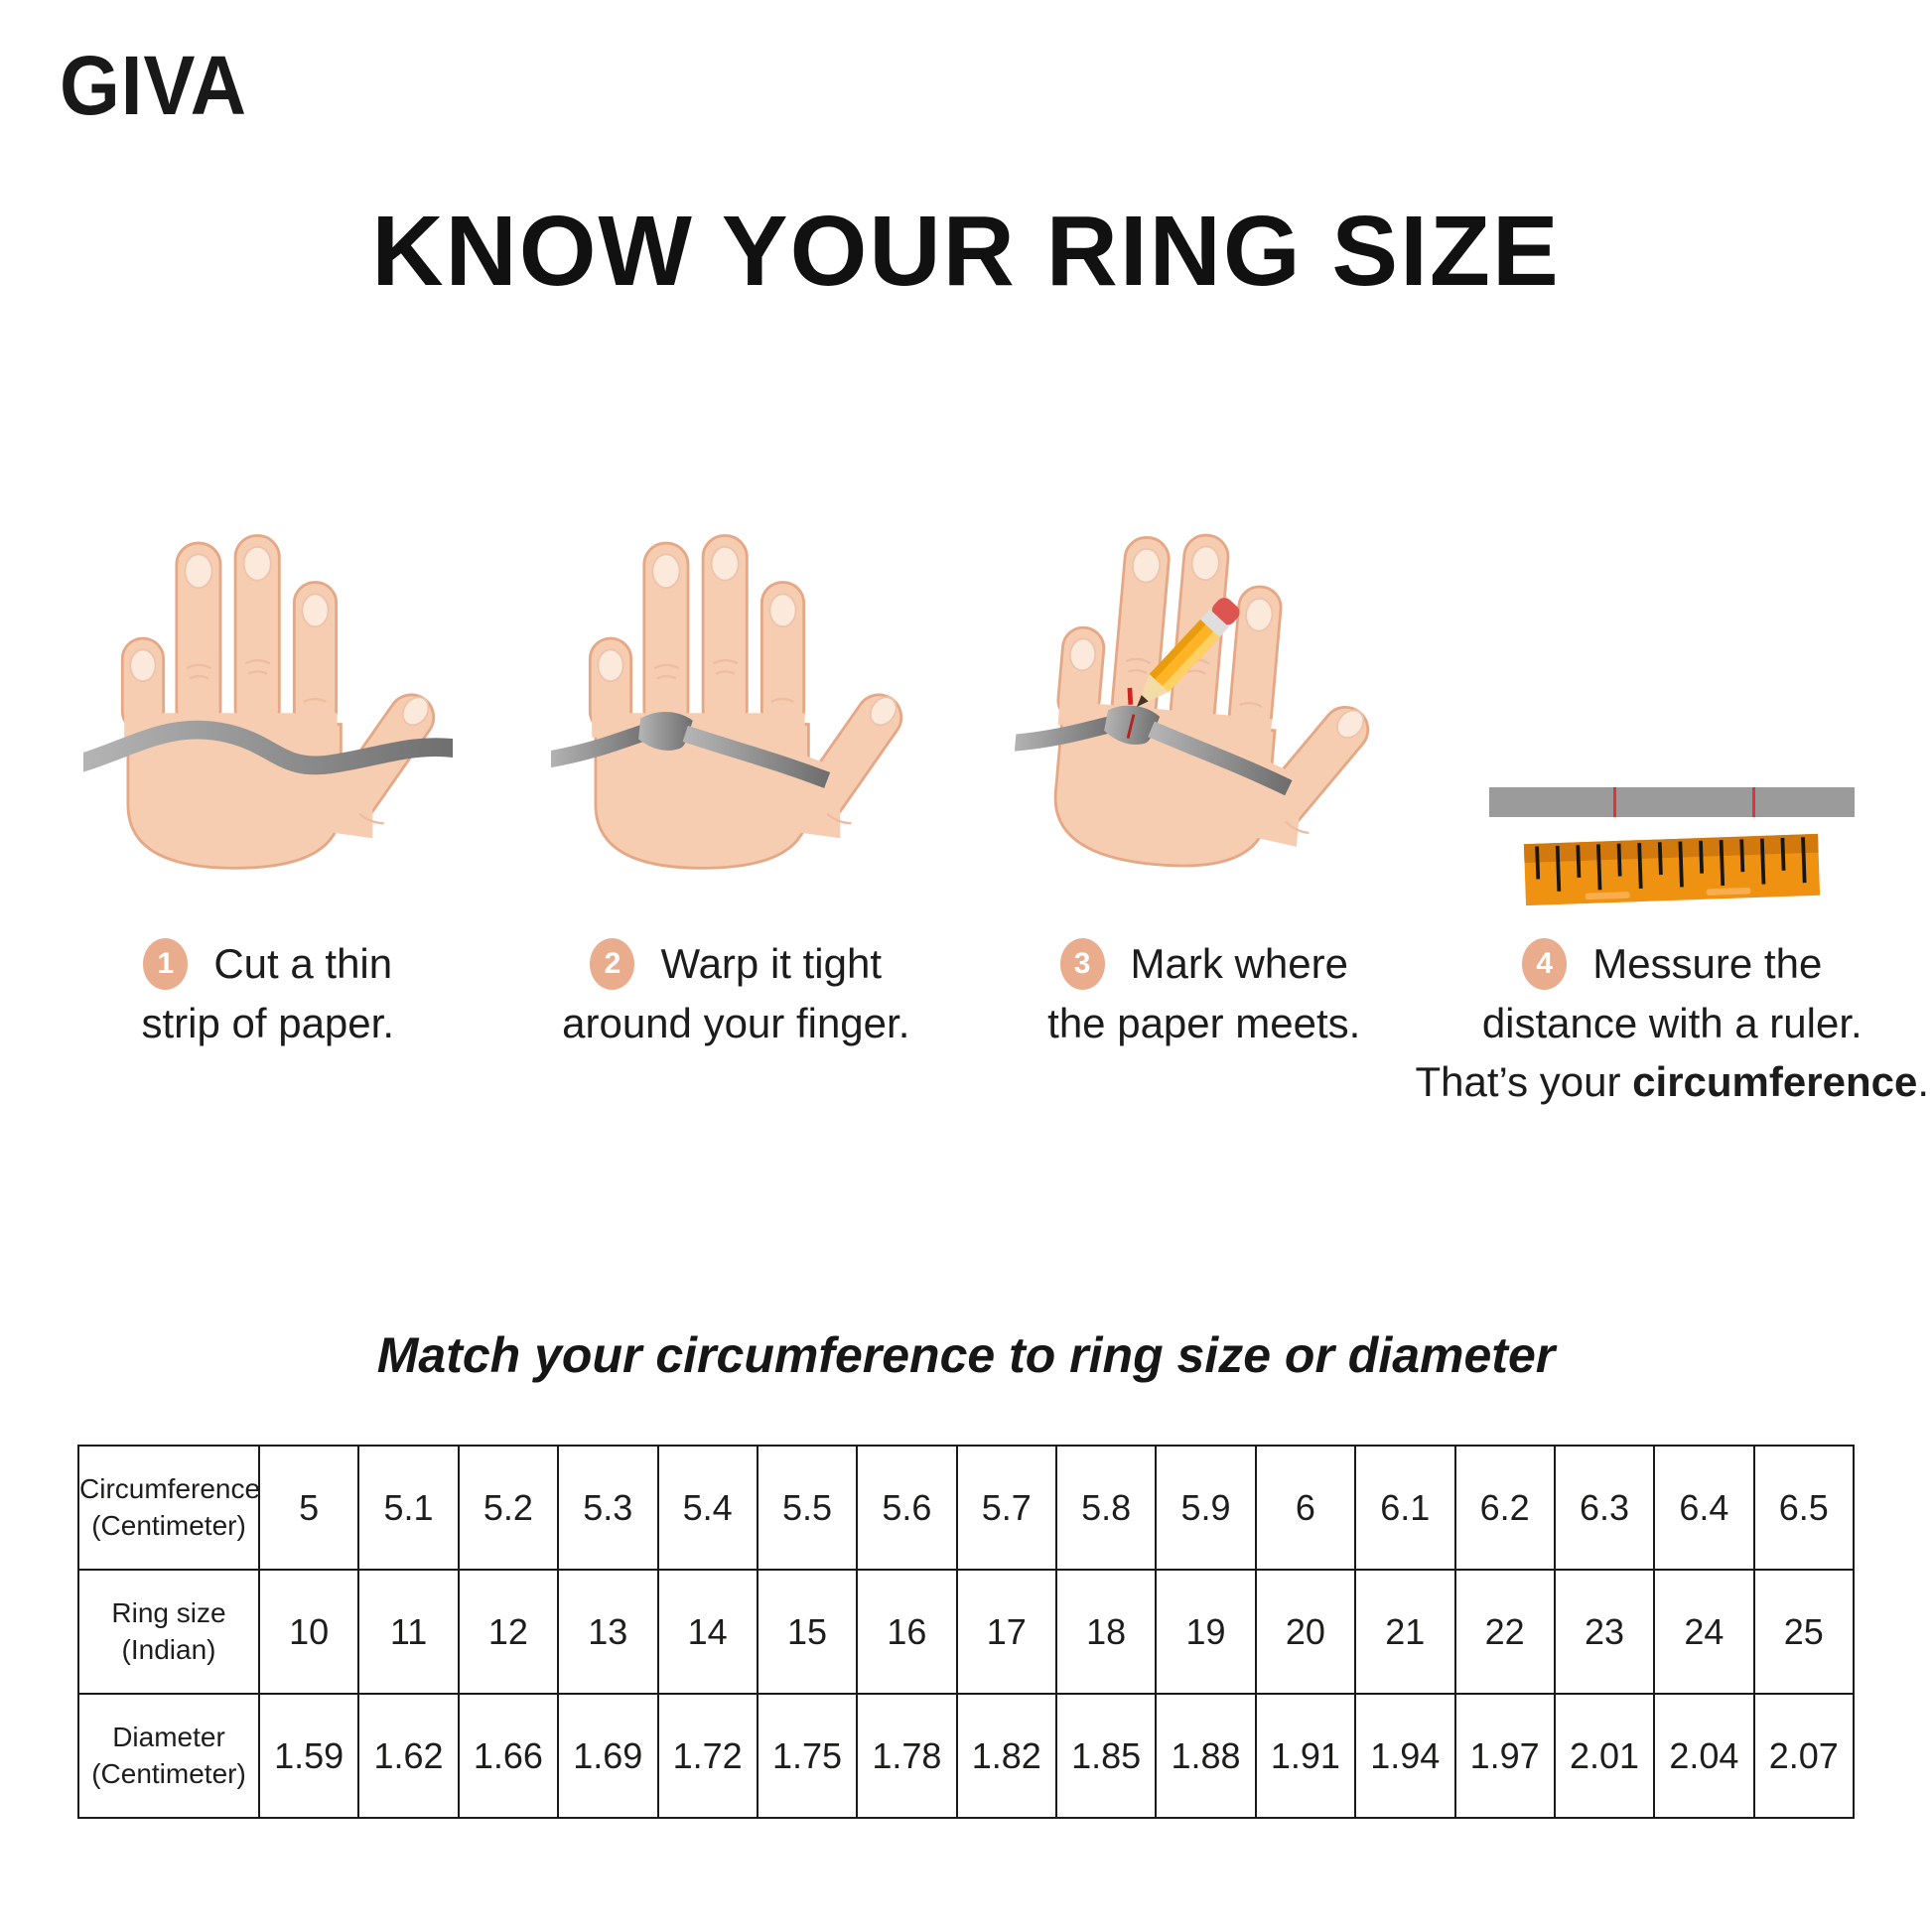  Describe the element at coordinates (1305, 1632) in the screenshot. I see `table-cell: 20` at that location.